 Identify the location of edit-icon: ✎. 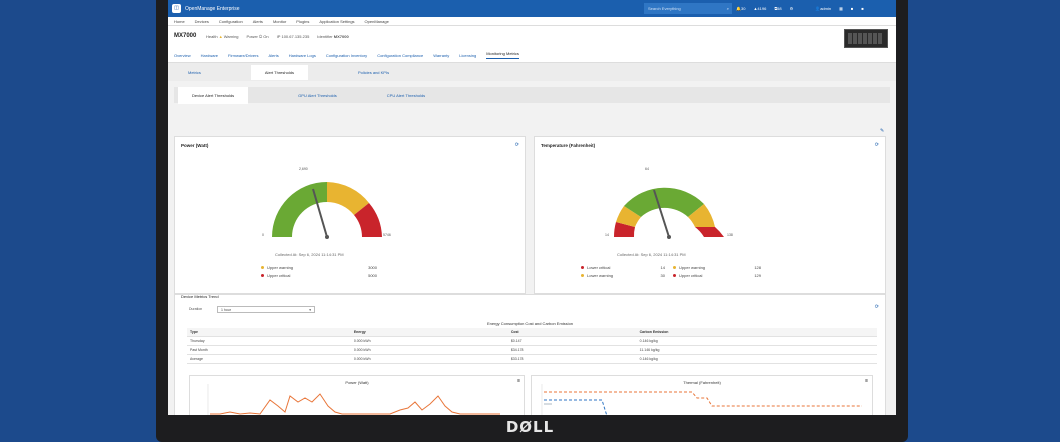
(882, 131).